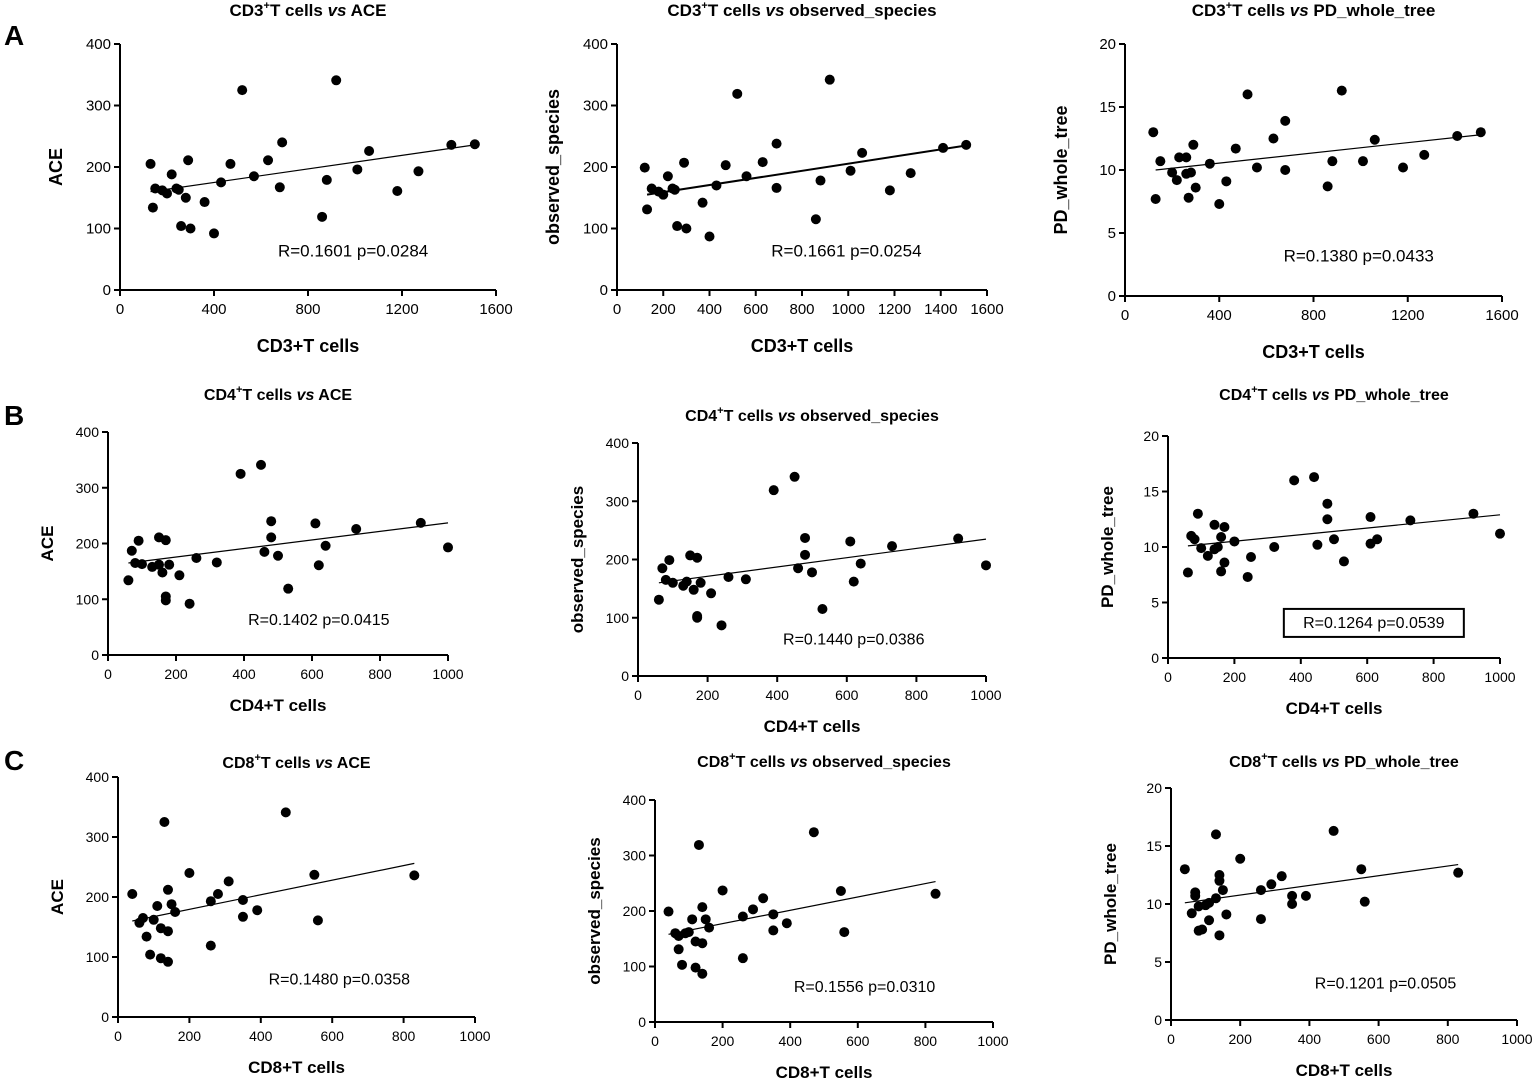  I want to click on chart-title: CD8+T cells vs ACE, so click(296, 762).